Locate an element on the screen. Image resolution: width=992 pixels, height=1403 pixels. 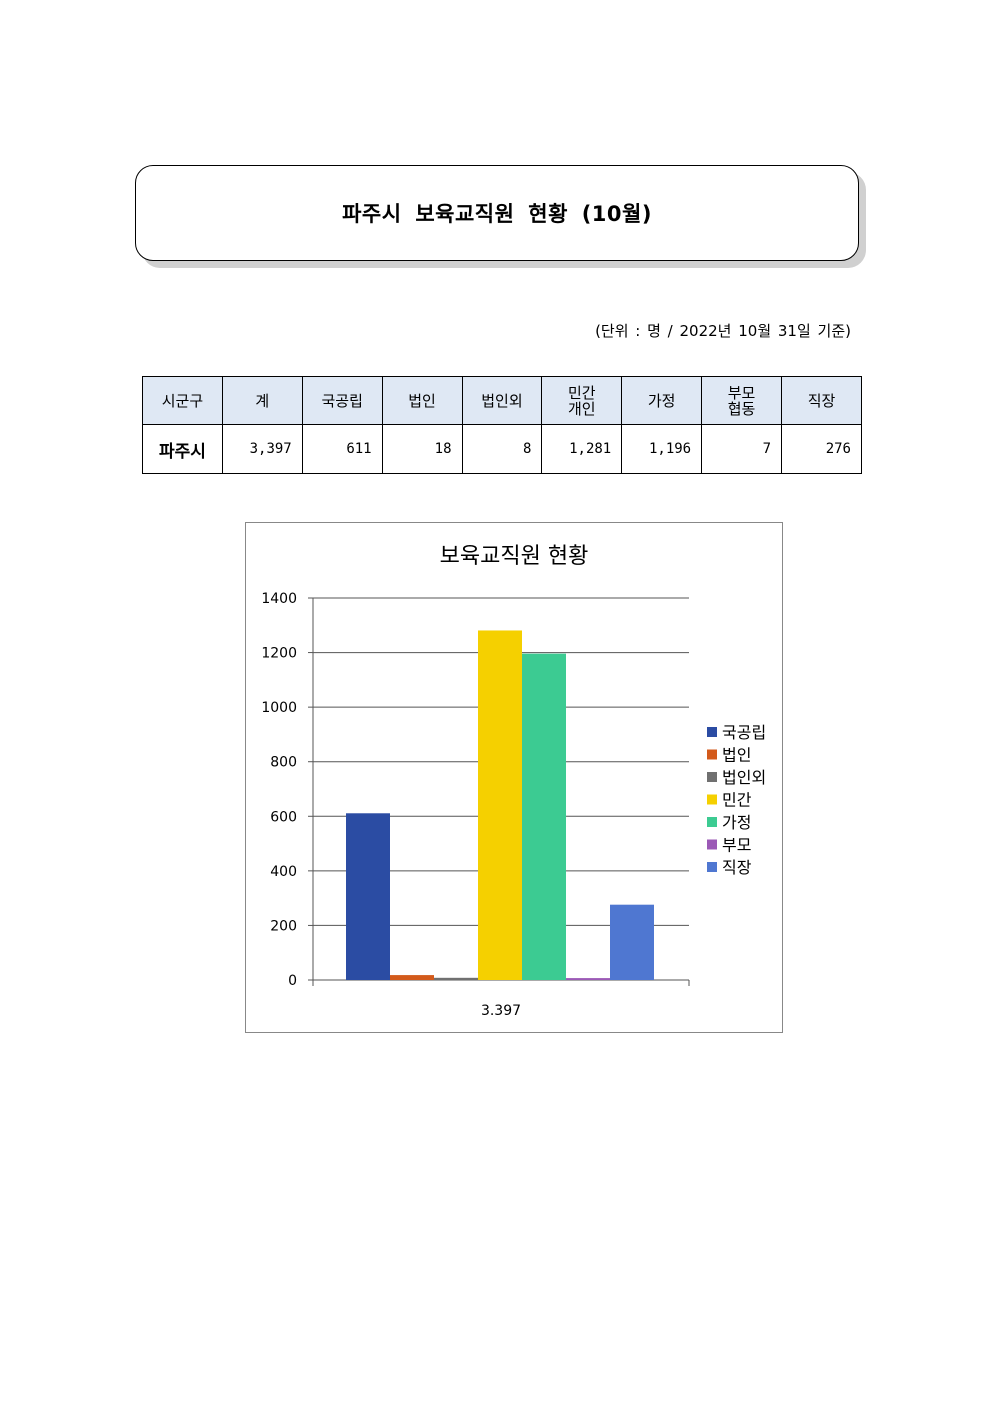
header-corporate: 법인 is located at coordinates (422, 400).